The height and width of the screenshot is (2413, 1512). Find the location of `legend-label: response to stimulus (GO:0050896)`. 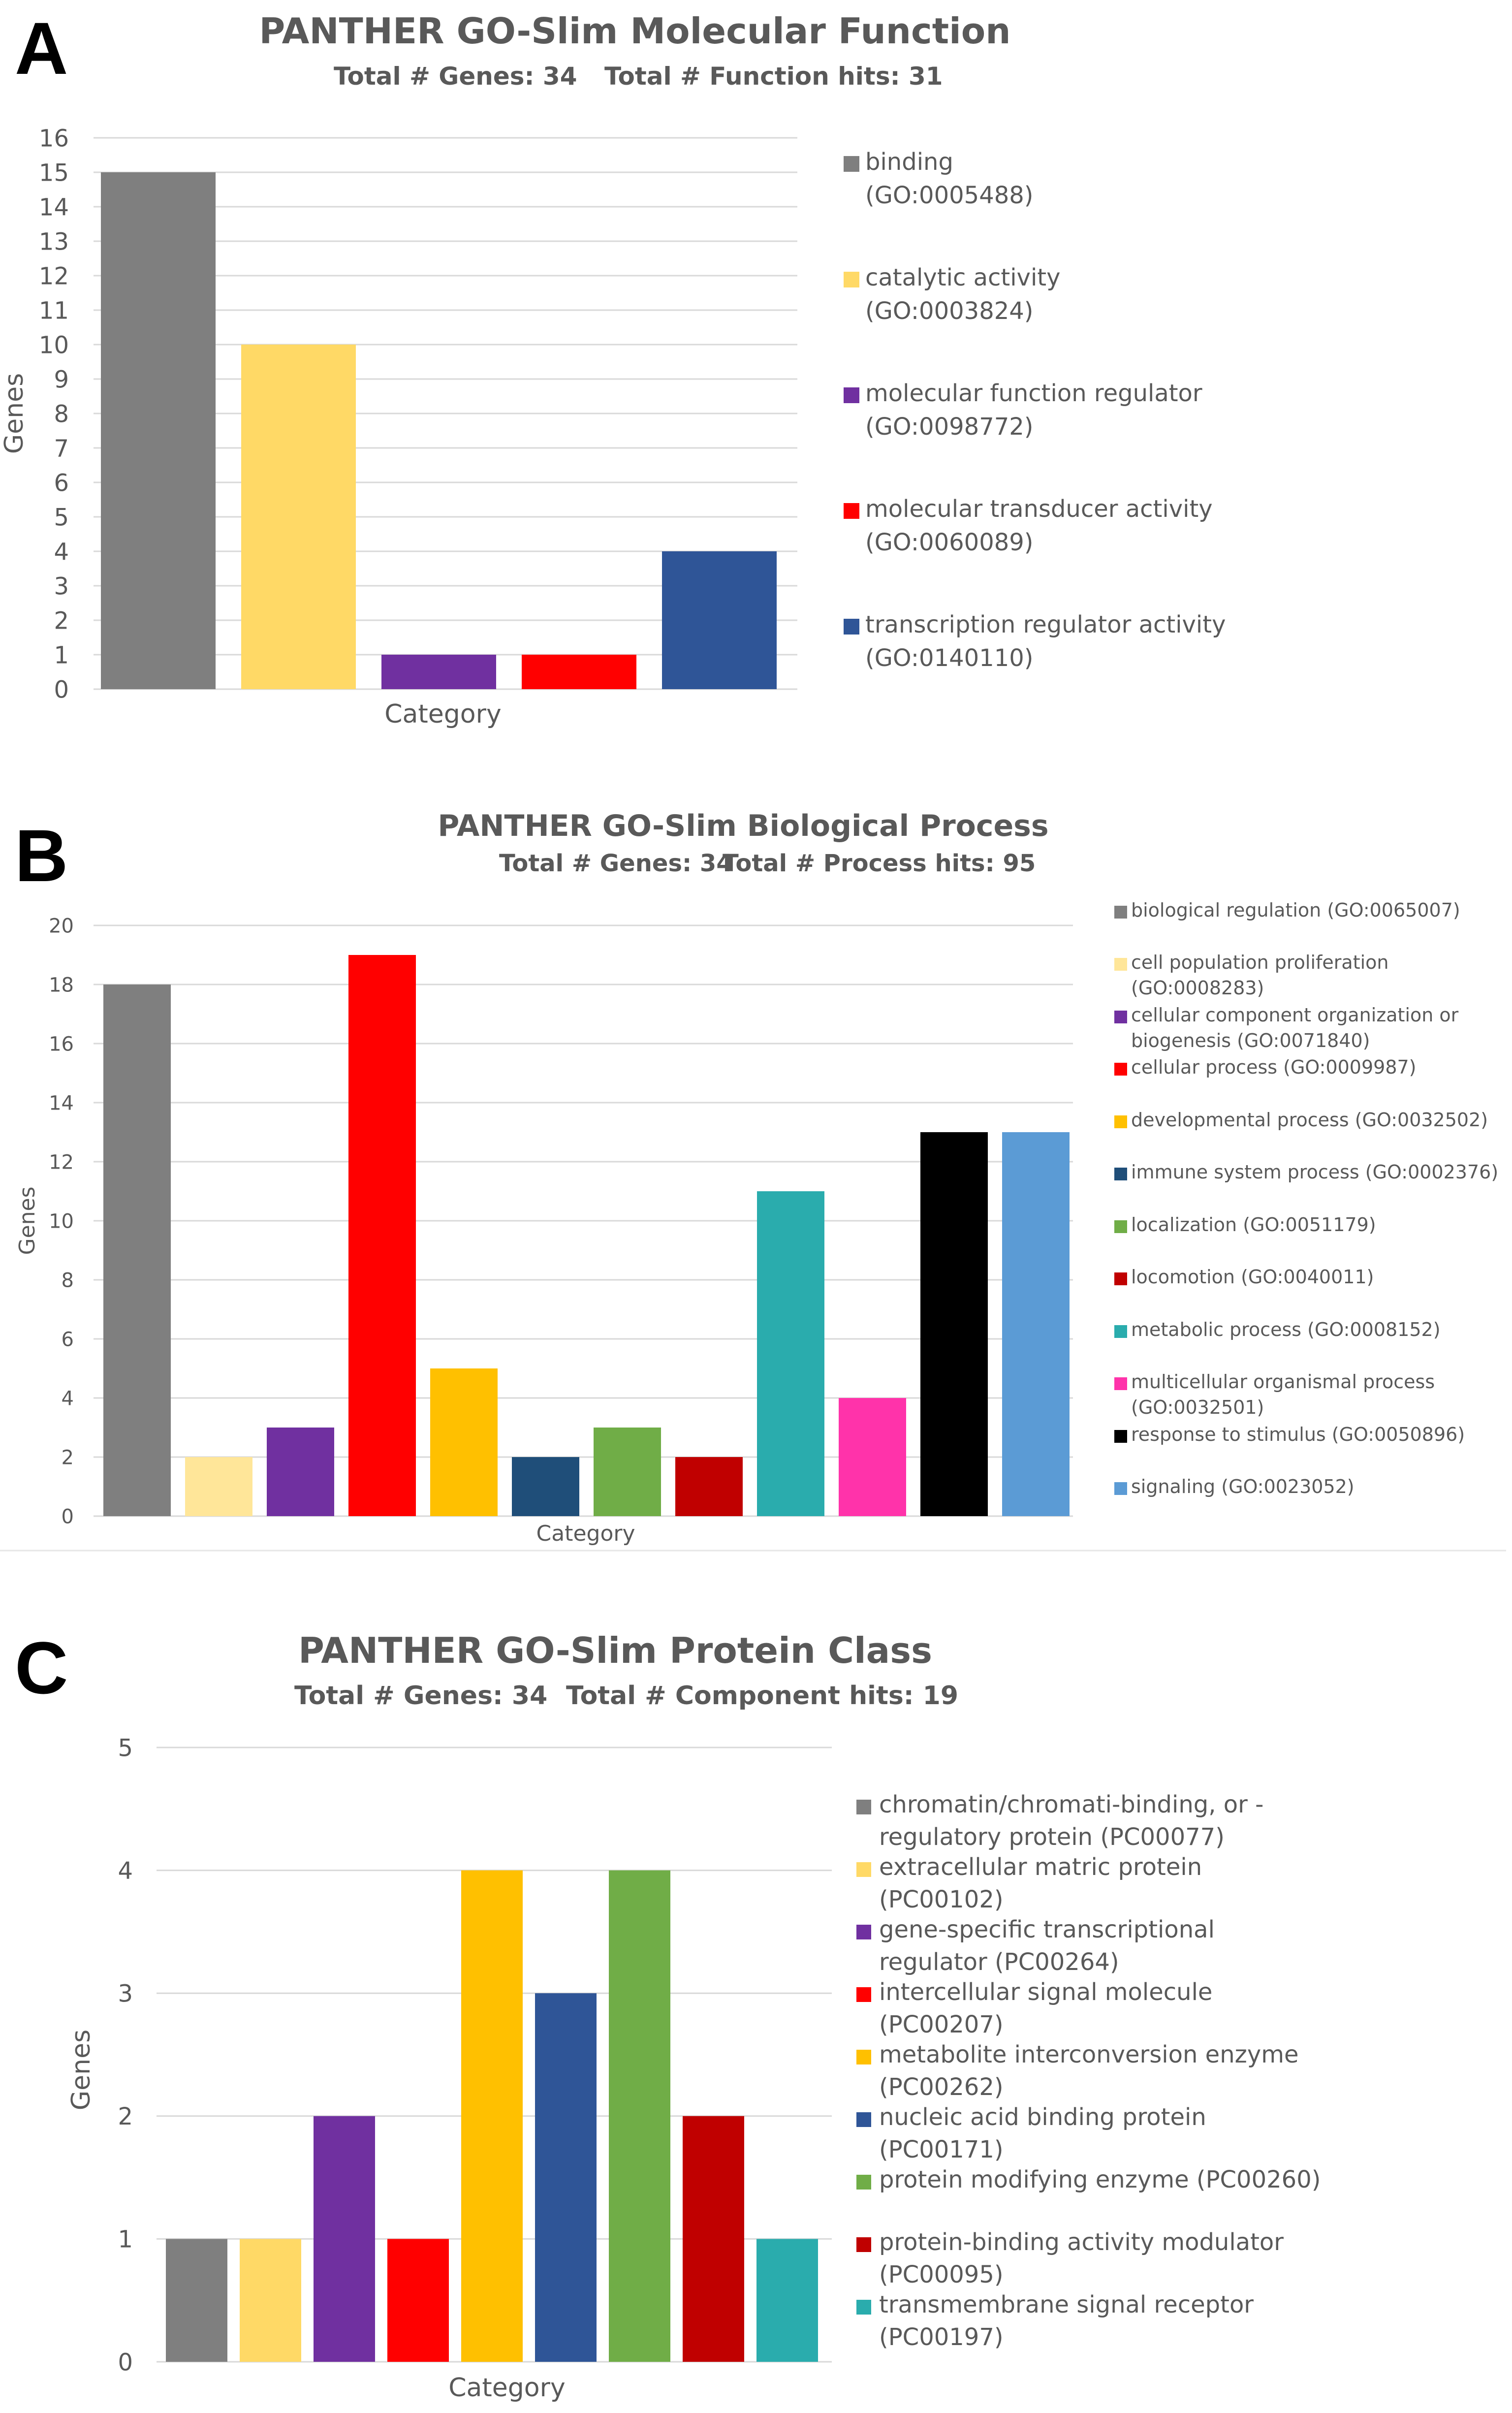

legend-label: response to stimulus (GO:0050896) is located at coordinates (1298, 1434).